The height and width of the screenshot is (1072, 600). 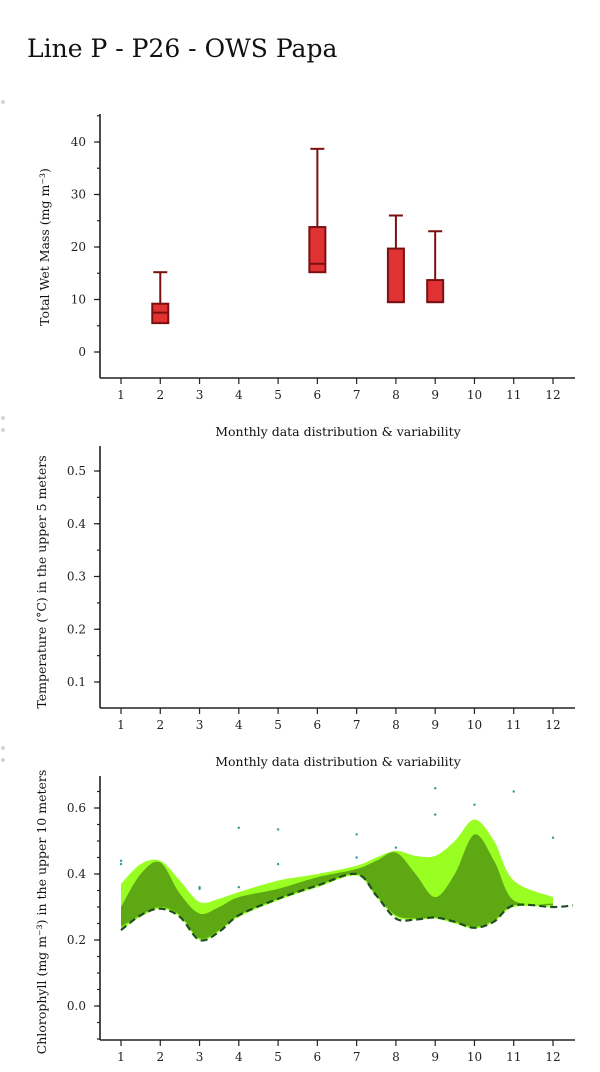 I want to click on chlorophyll-marks, so click(x=346, y=864).